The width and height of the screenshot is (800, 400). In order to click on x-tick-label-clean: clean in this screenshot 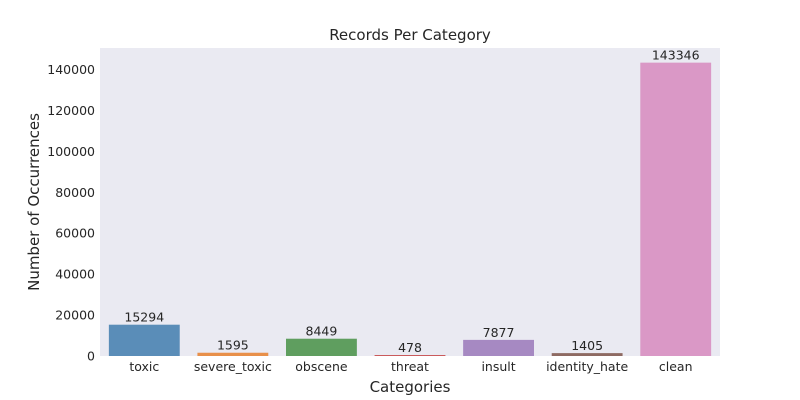, I will do `click(676, 366)`.